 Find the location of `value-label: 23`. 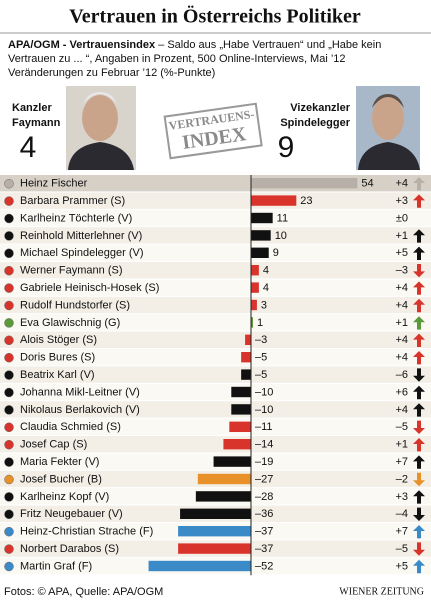

value-label: 23 is located at coordinates (306, 201).